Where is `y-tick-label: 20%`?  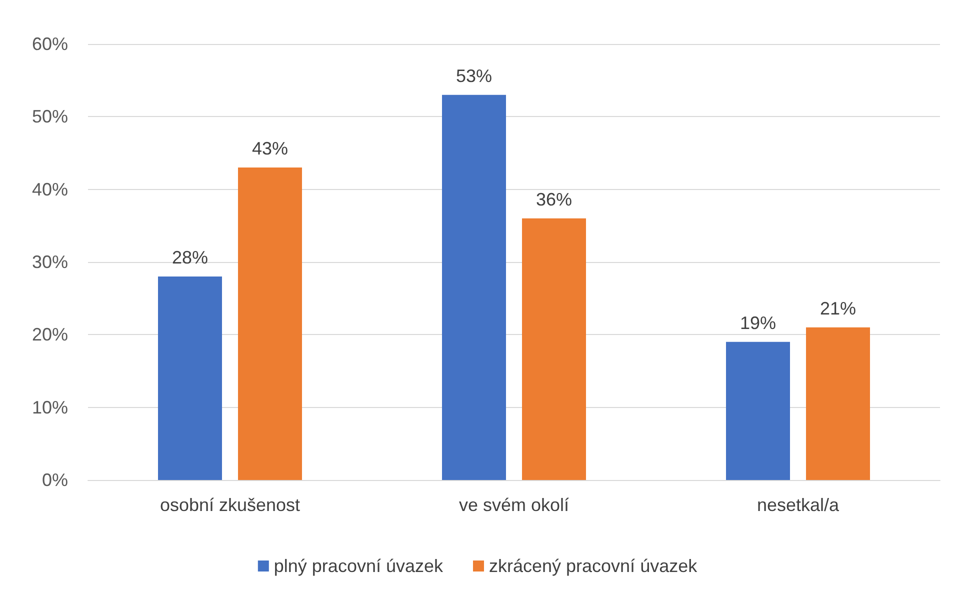
y-tick-label: 20% is located at coordinates (50, 334).